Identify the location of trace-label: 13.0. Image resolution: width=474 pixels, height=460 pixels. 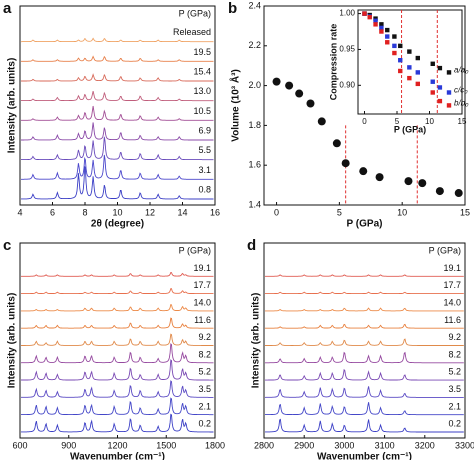
(202, 91).